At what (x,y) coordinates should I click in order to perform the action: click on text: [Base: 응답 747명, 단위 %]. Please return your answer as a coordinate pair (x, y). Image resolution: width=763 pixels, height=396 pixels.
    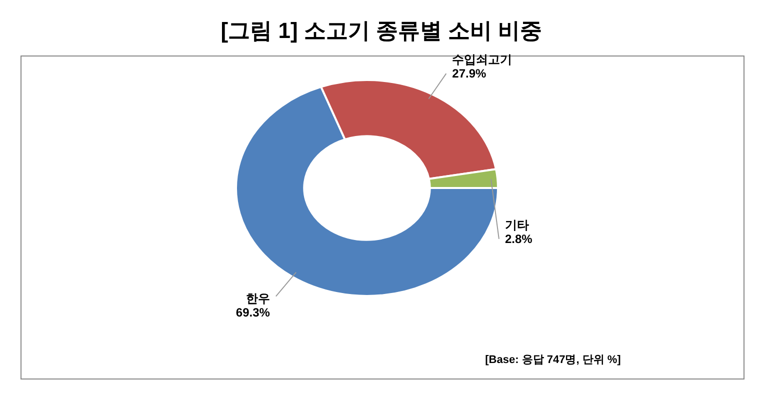
    Looking at the image, I should click on (553, 360).